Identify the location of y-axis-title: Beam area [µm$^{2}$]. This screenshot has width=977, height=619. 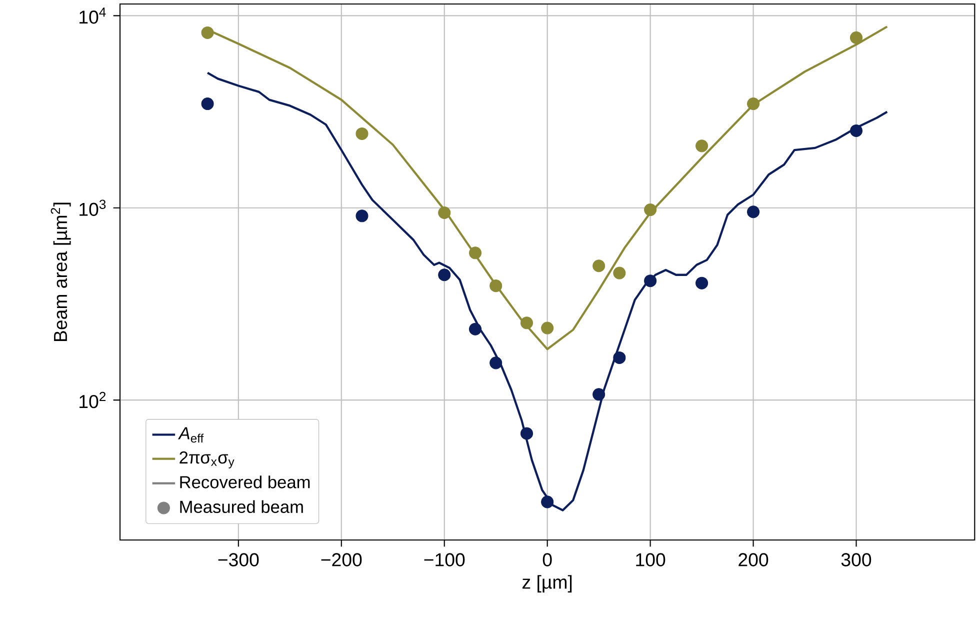
(60, 272).